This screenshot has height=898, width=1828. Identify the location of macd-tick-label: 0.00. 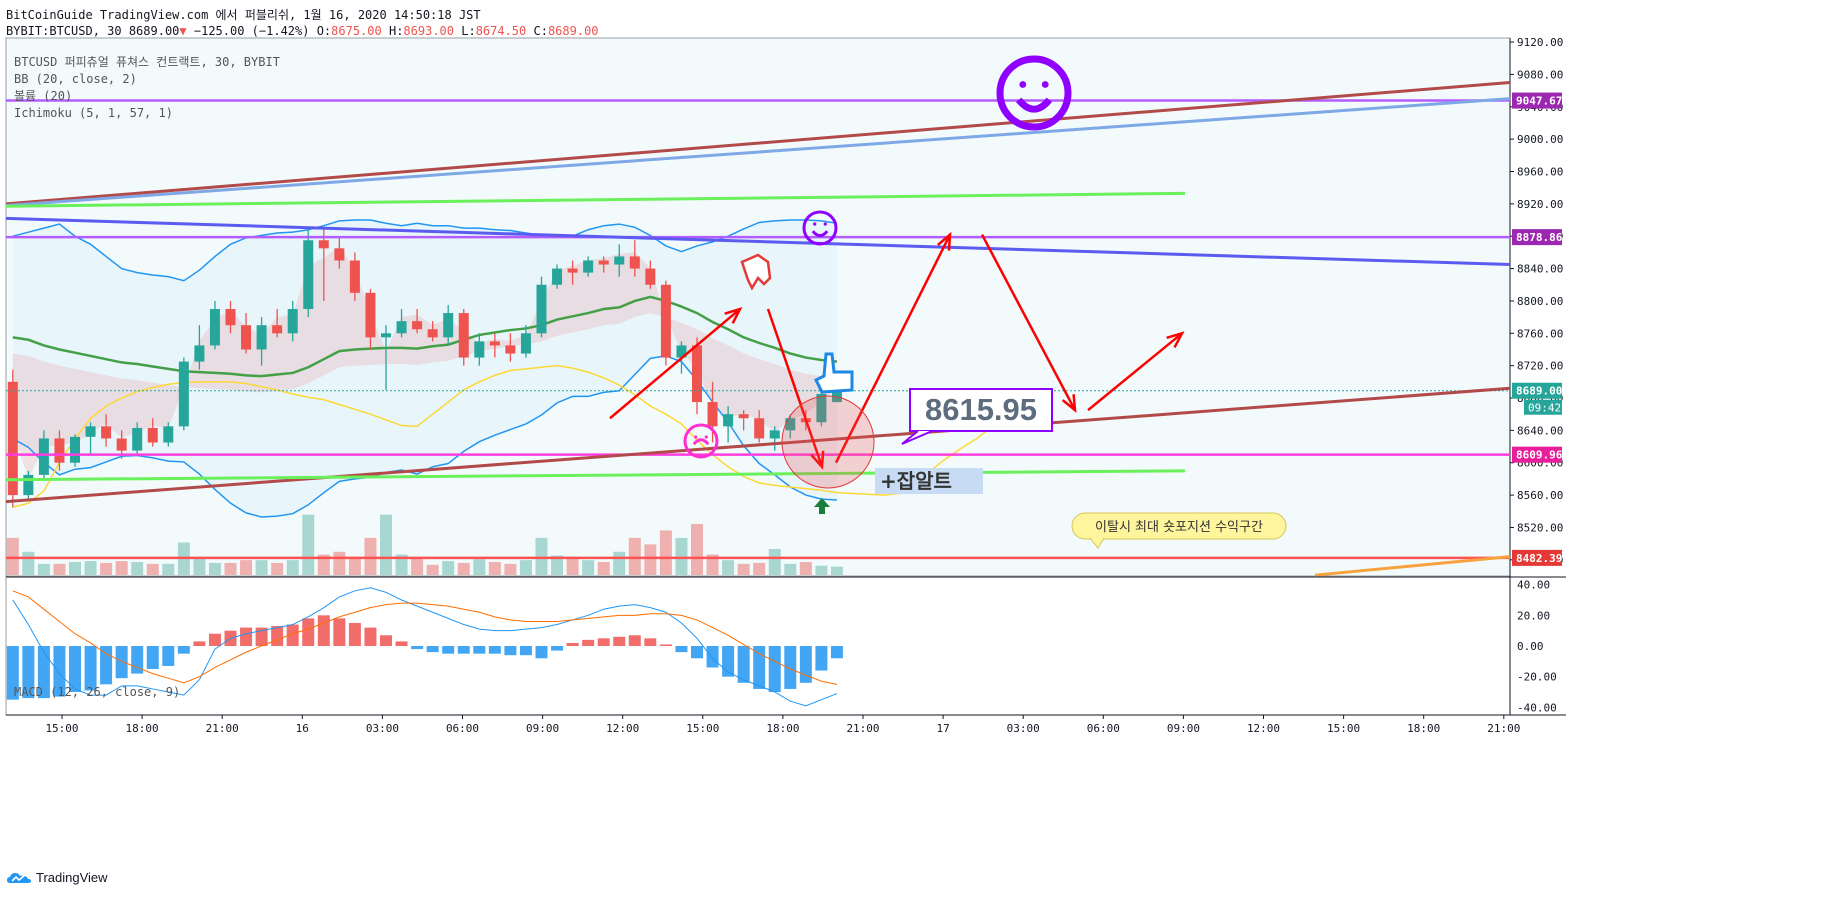
(1530, 646).